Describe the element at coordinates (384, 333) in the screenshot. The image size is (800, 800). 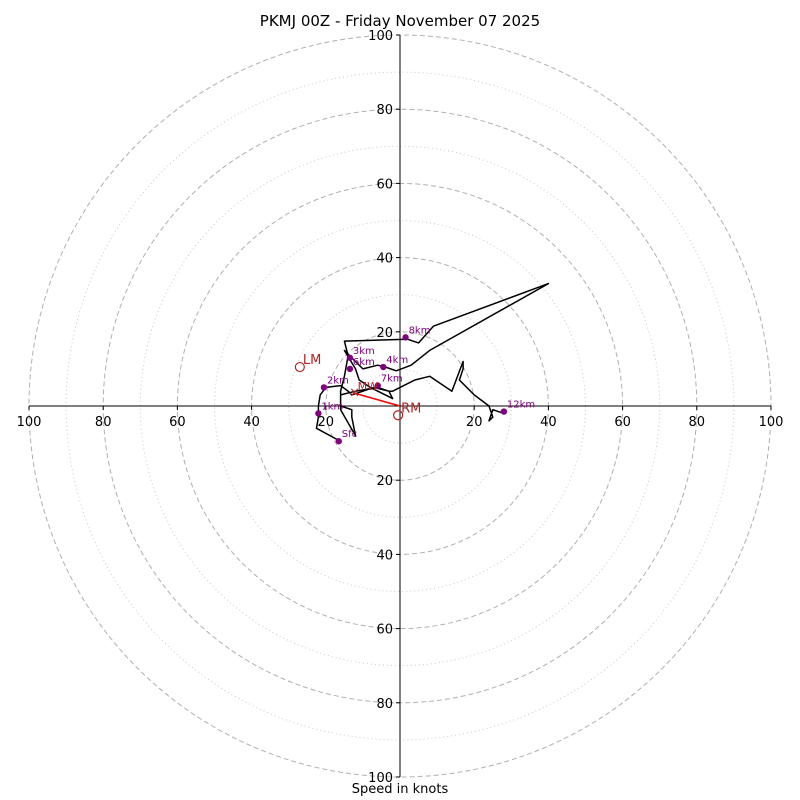
I see `y-tick-label-4: 20` at that location.